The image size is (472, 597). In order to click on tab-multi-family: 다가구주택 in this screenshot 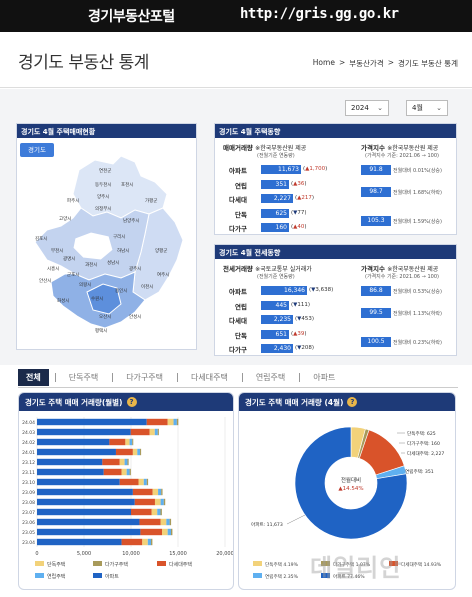, I will do `click(144, 377)`.